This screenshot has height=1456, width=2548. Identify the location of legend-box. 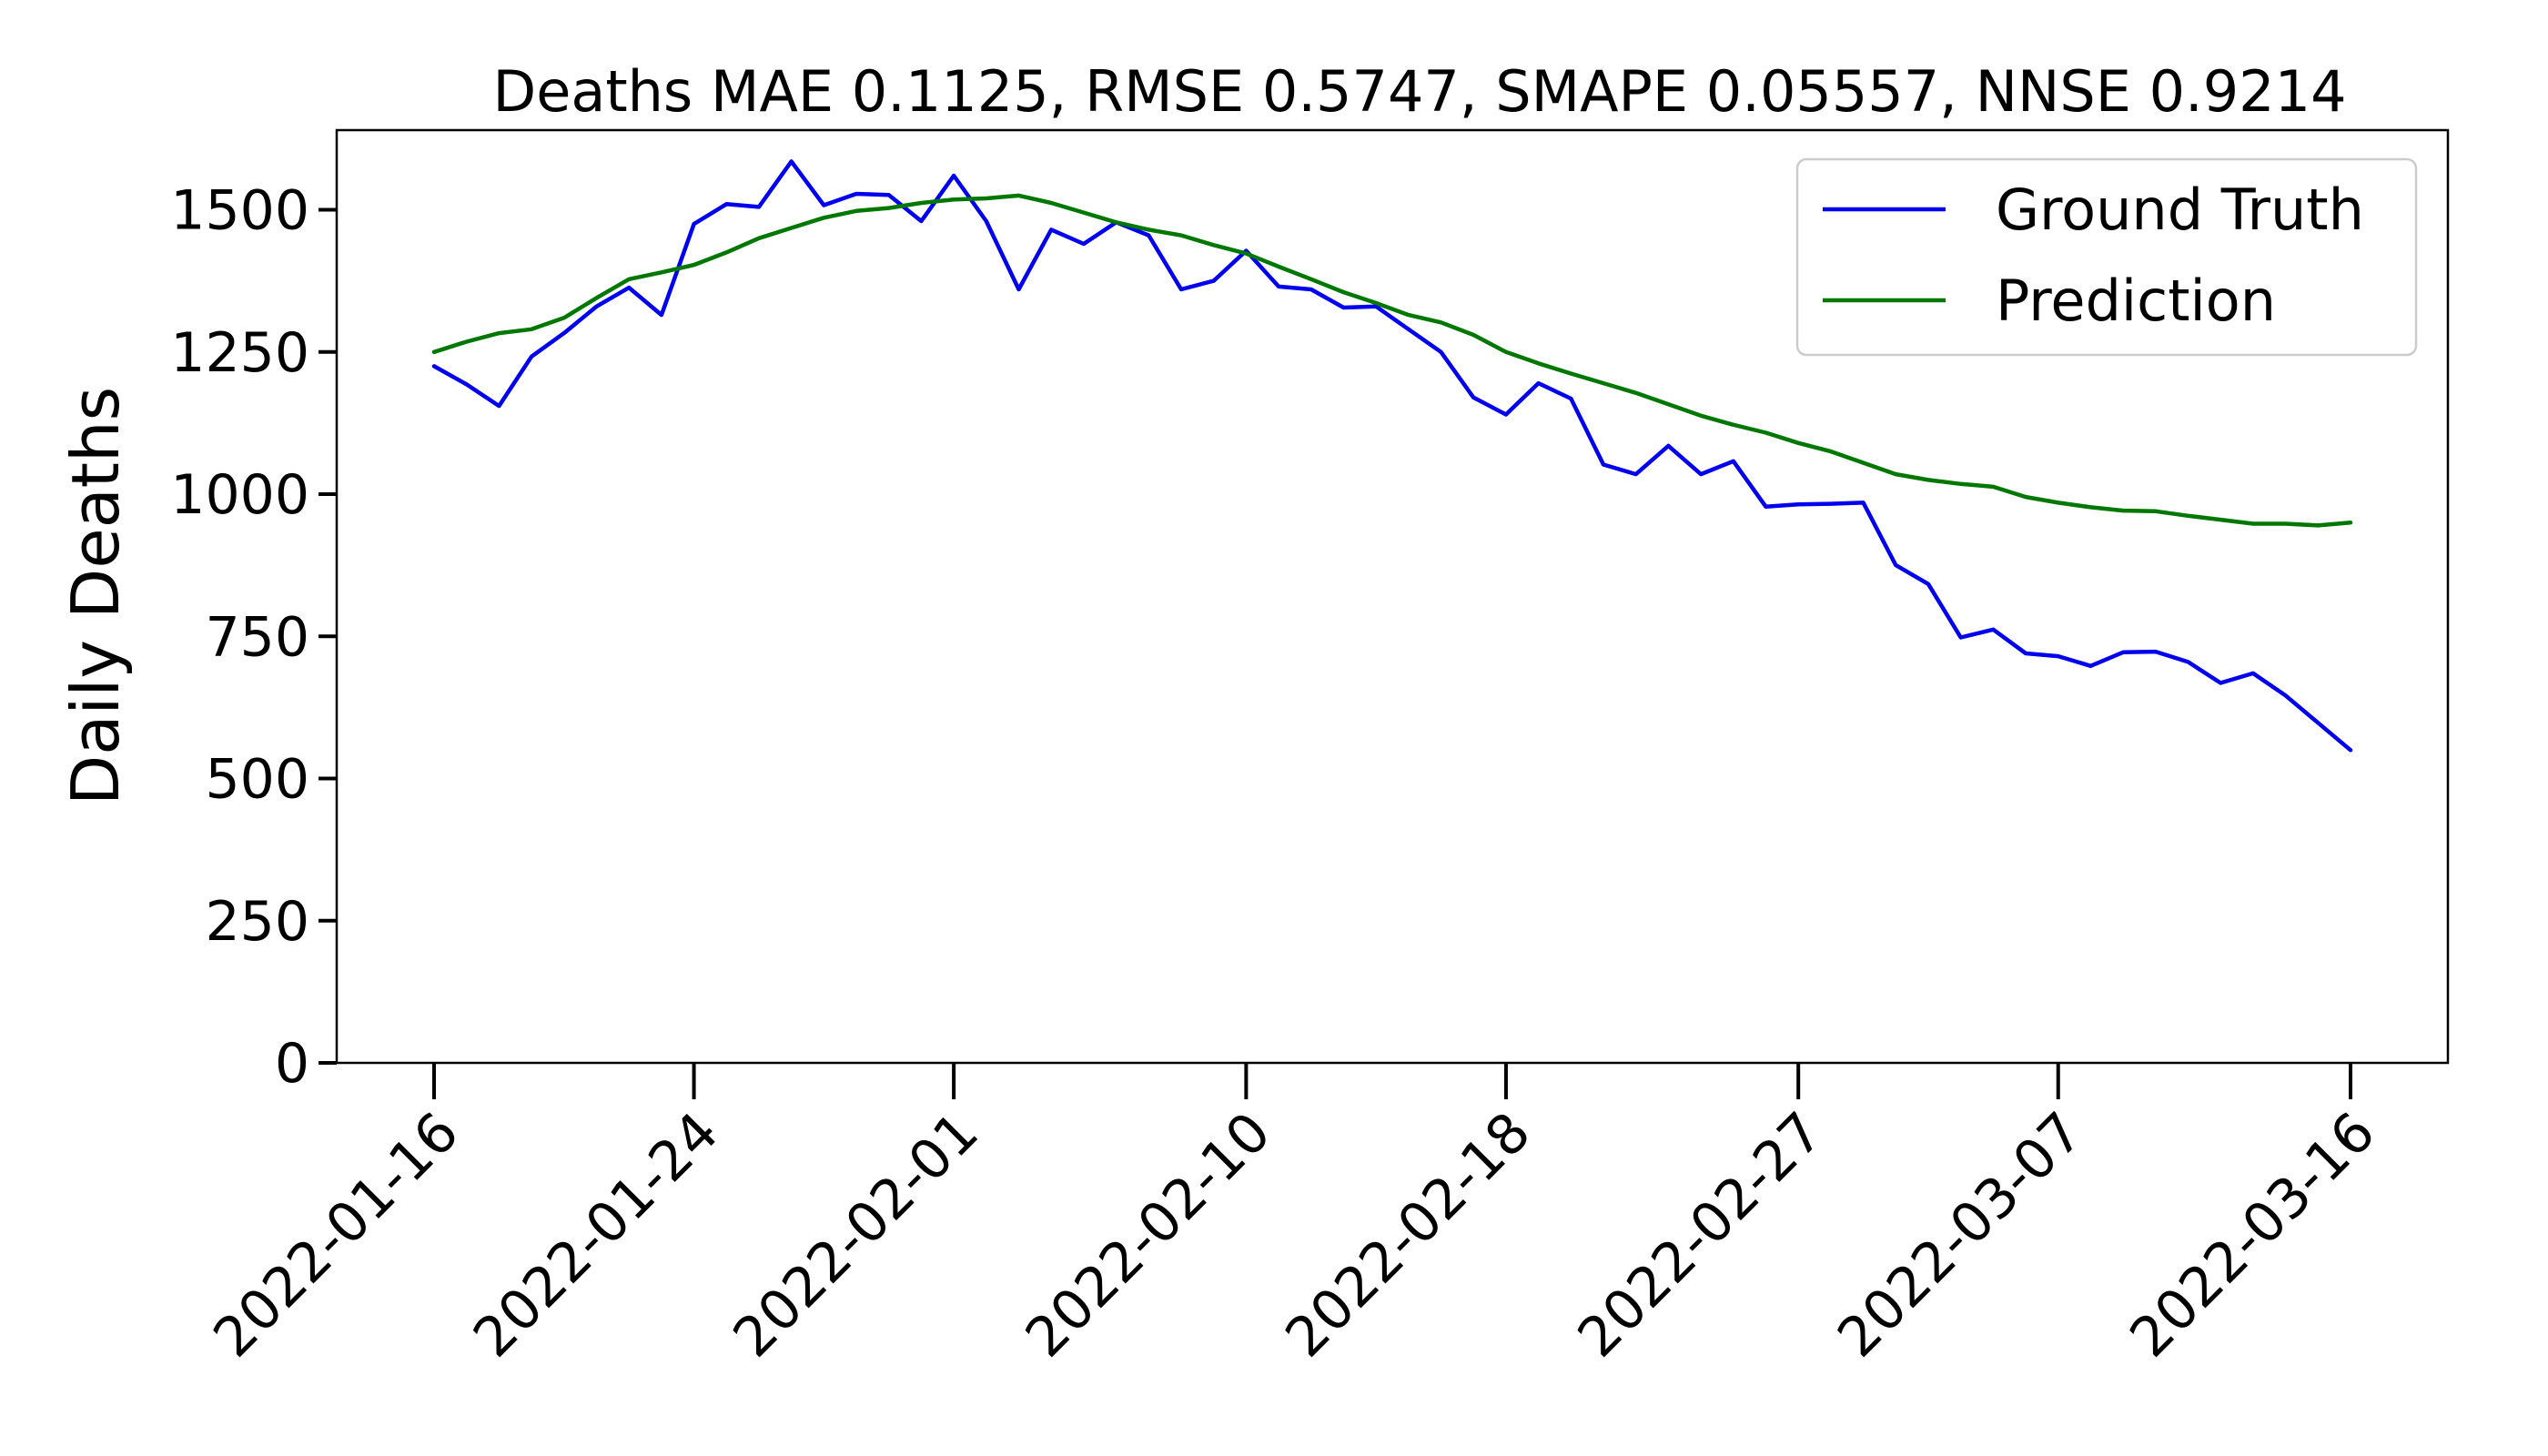
(2106, 257).